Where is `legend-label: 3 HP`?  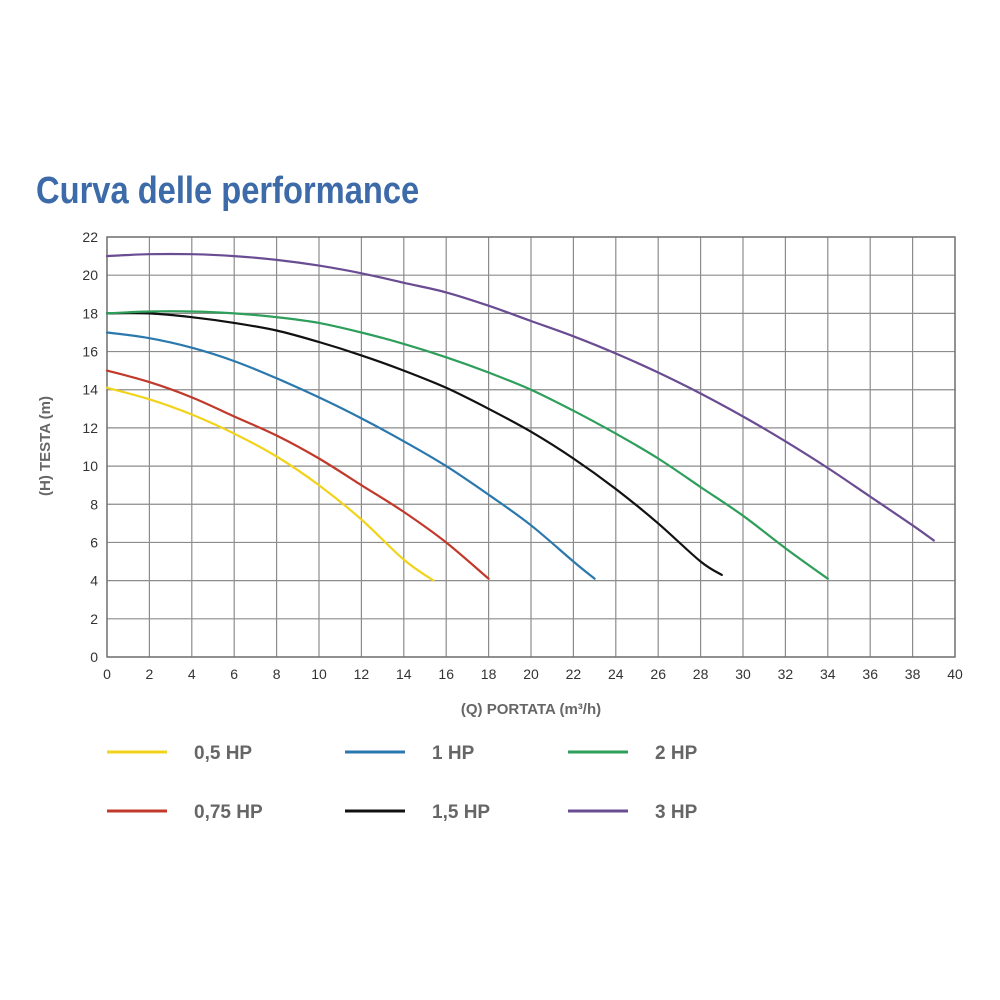
legend-label: 3 HP is located at coordinates (676, 812).